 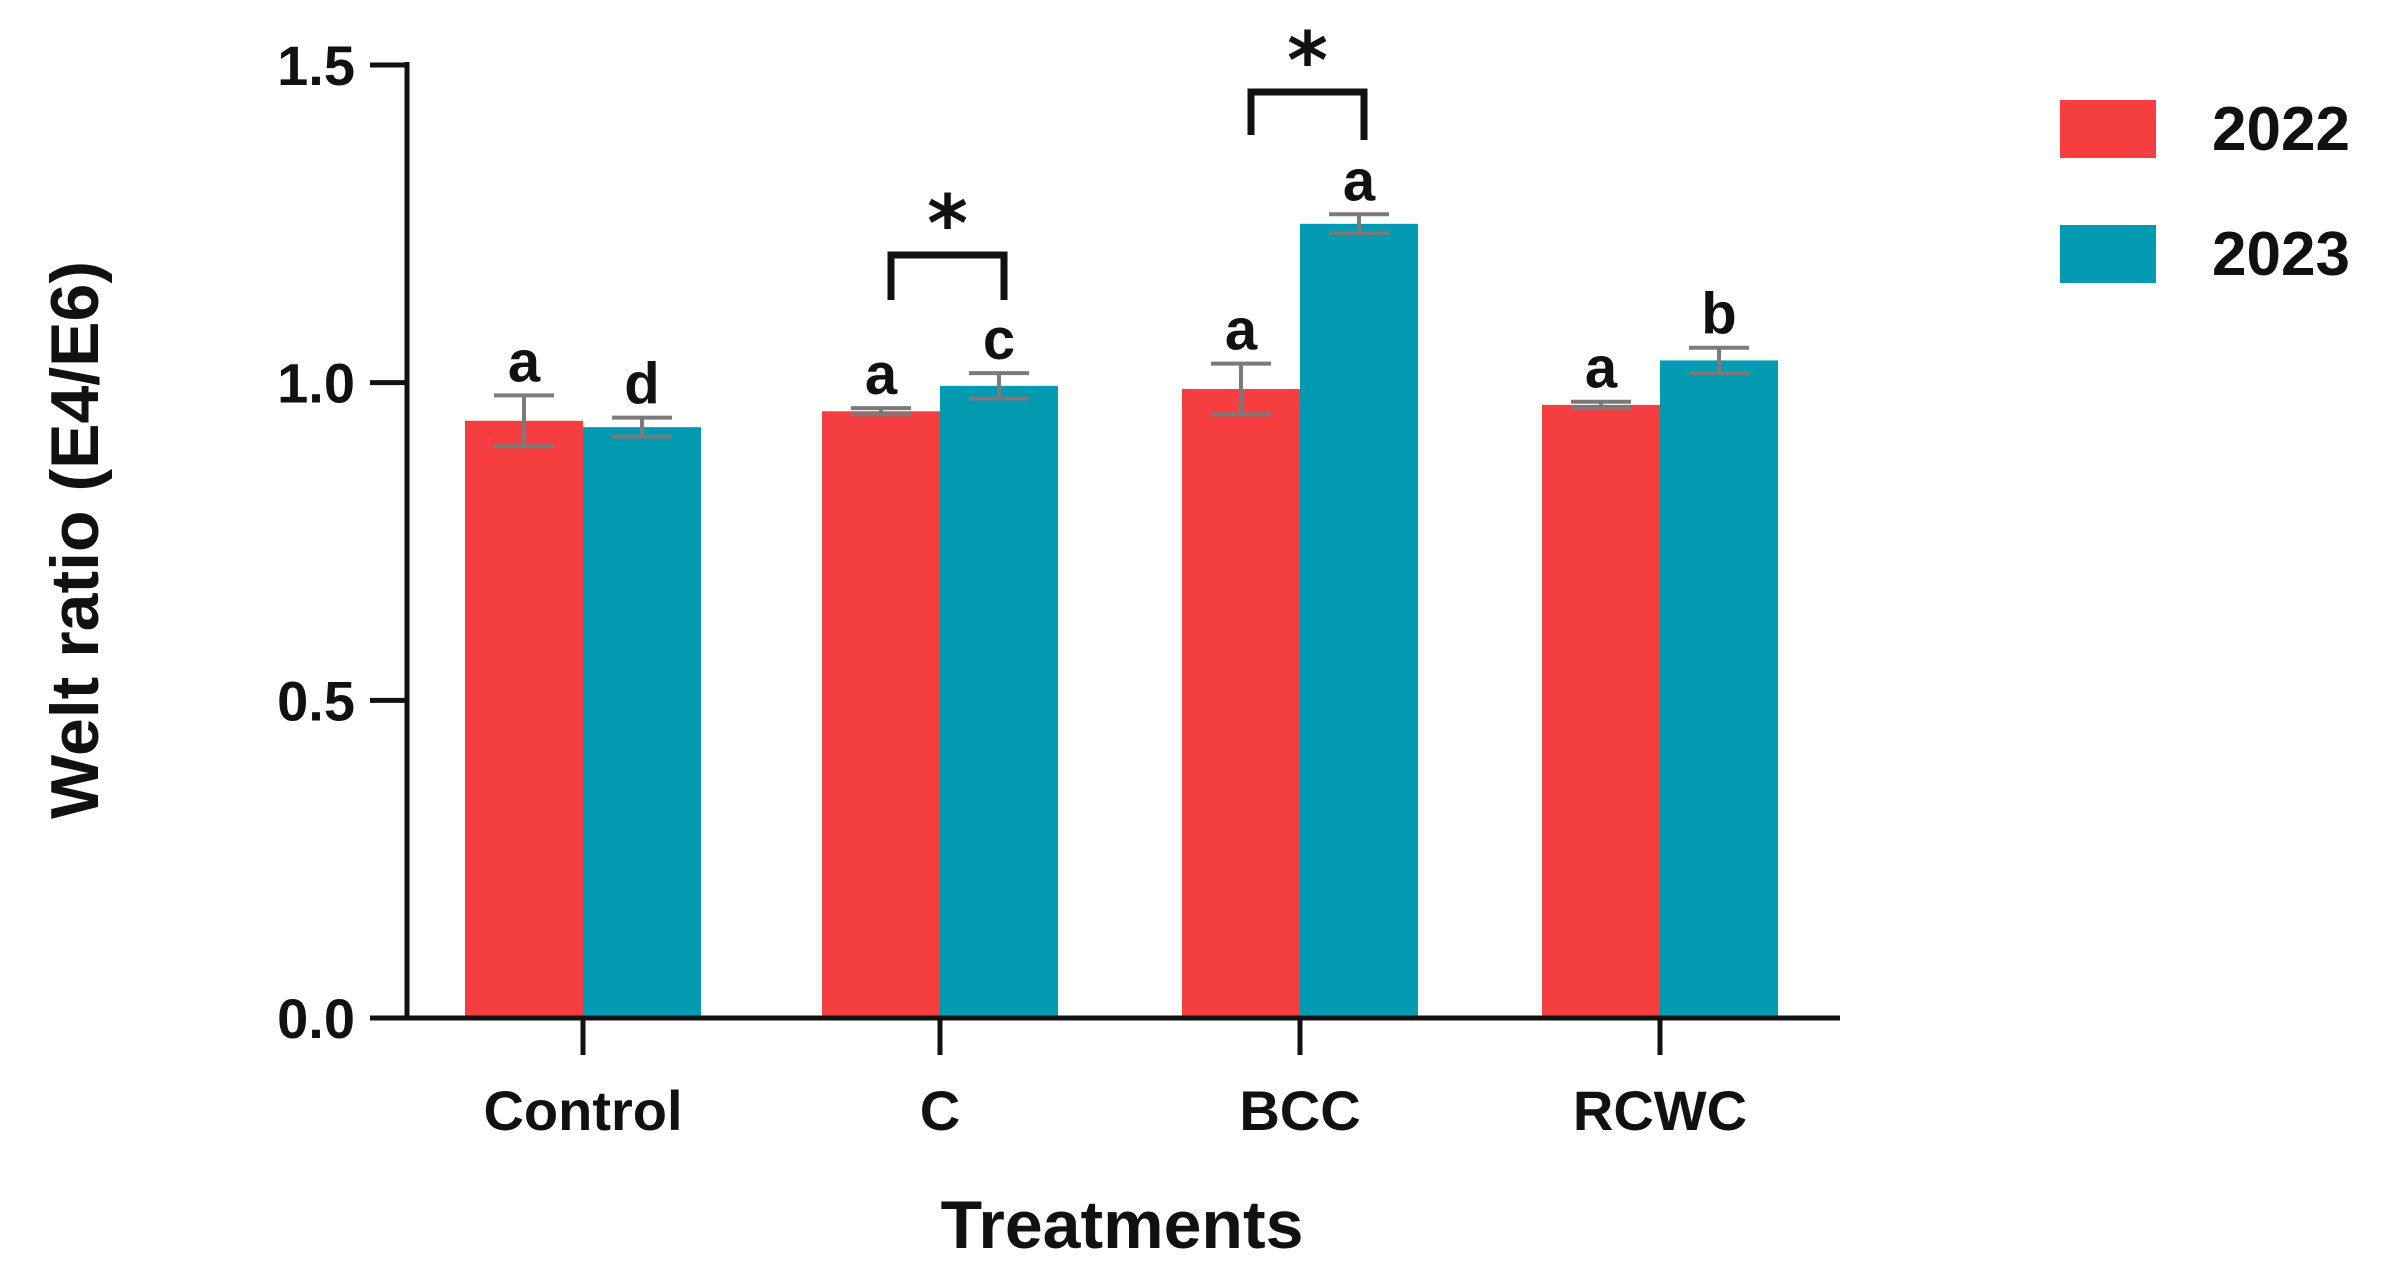 I want to click on x-tick-label-control: Control, so click(x=582, y=1110).